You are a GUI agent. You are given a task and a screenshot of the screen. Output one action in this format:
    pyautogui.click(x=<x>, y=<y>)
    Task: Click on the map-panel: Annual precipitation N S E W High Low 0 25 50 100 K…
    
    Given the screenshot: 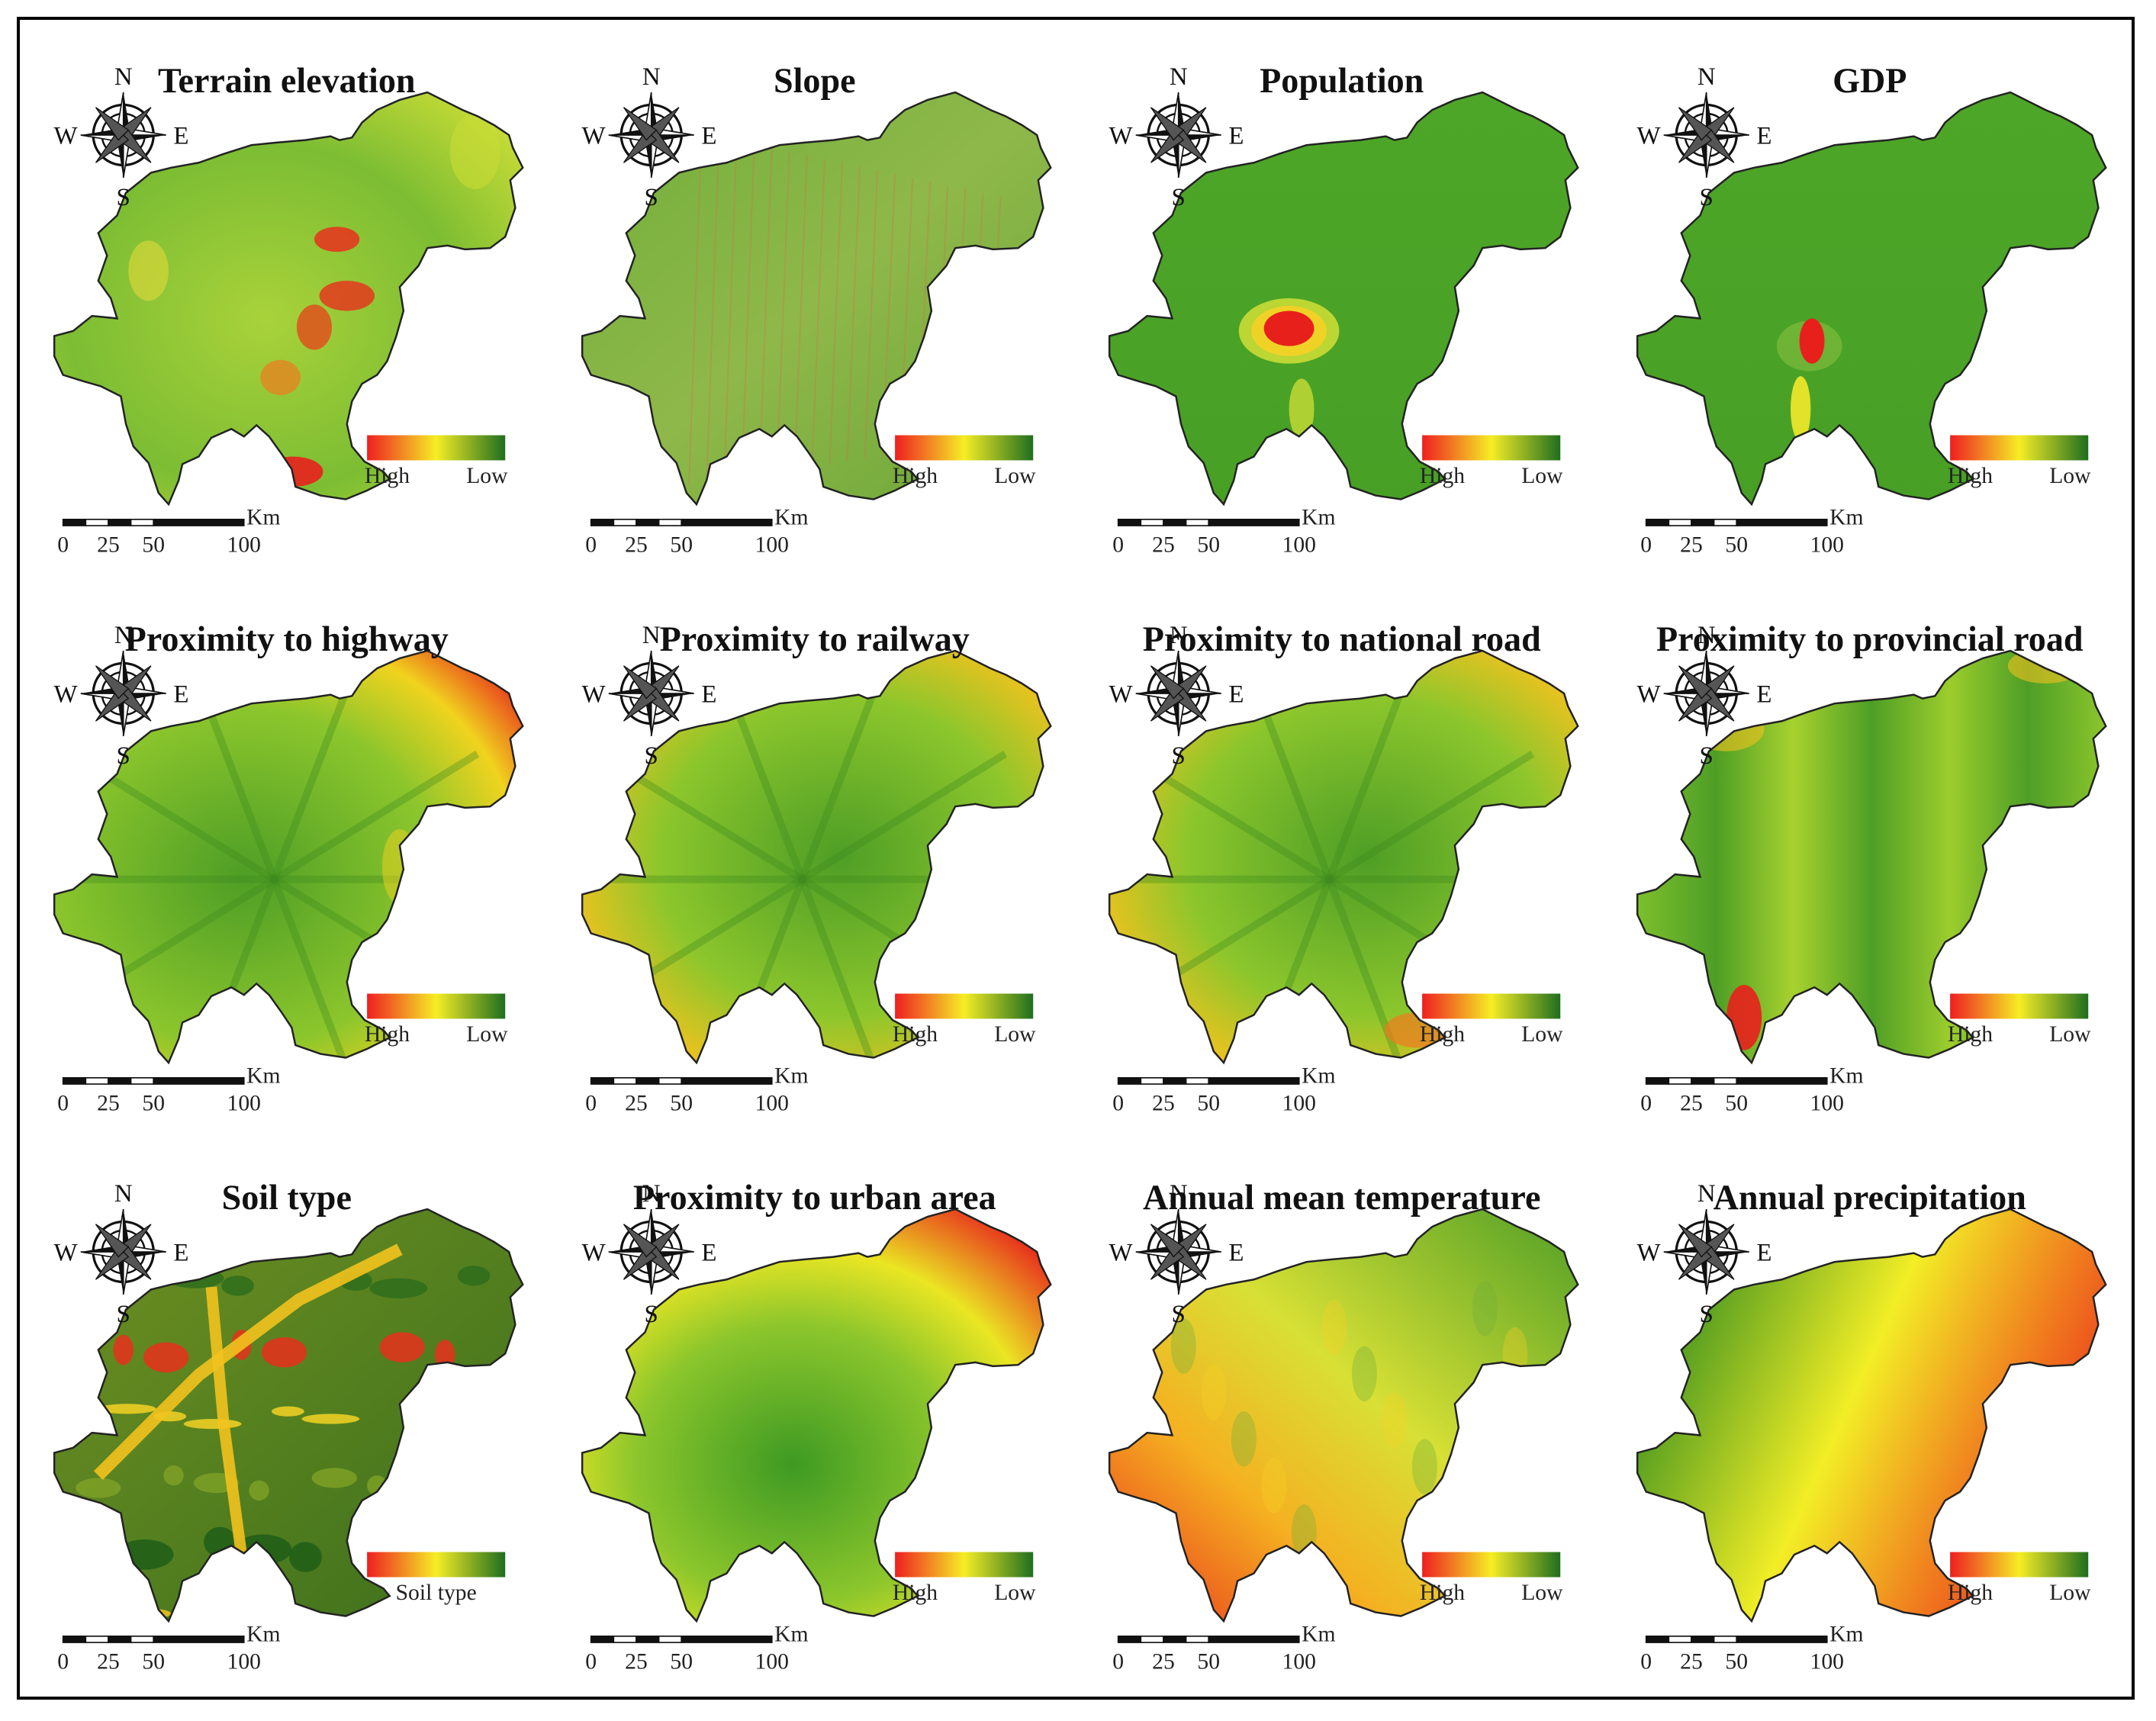 What is the action you would take?
    pyautogui.click(x=1870, y=1419)
    